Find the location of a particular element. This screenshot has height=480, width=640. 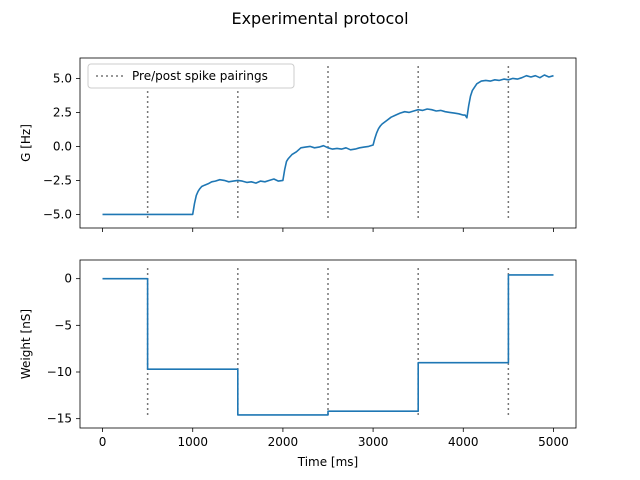

bottom-ytick-label: −10 is located at coordinates (59, 372).